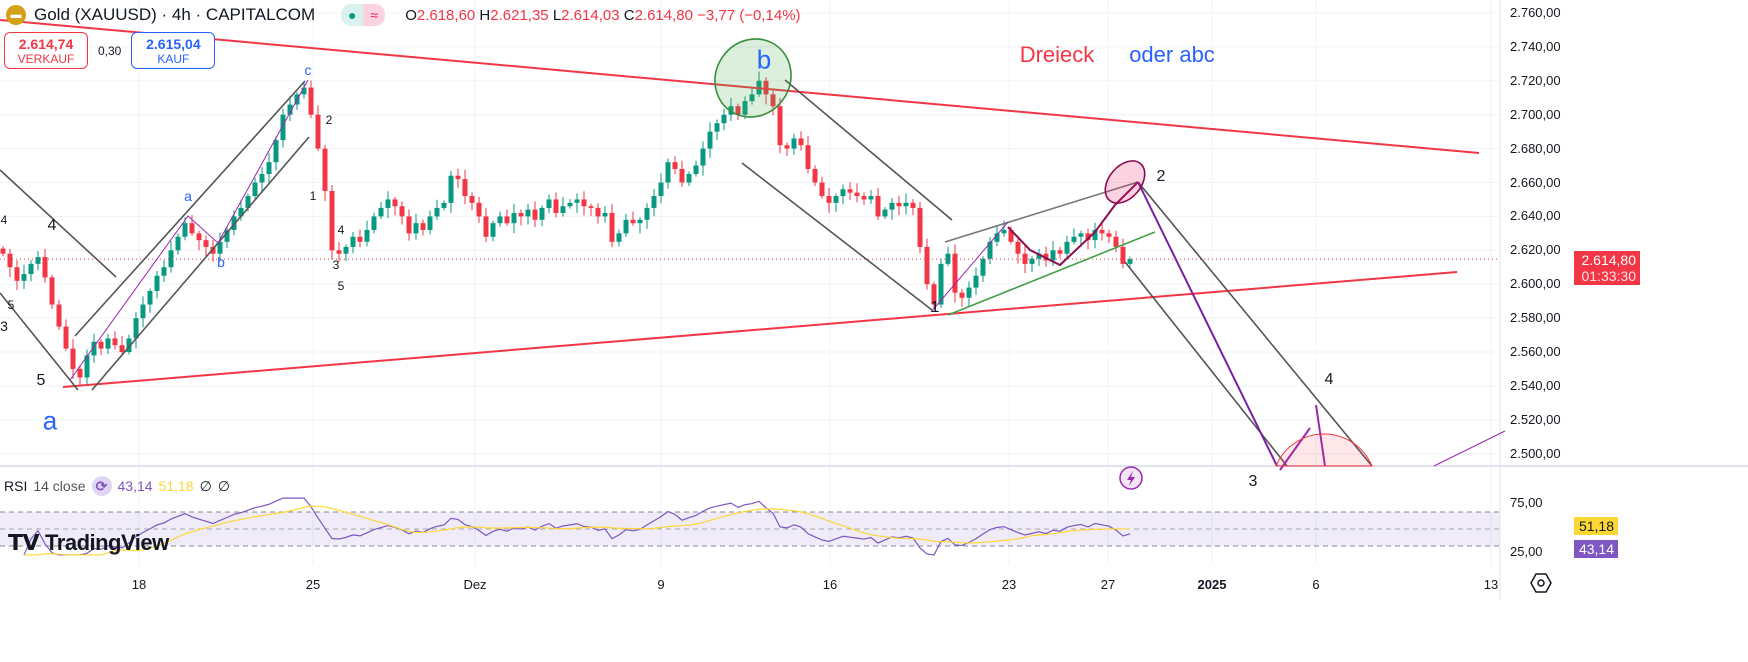  What do you see at coordinates (24, 542) in the screenshot?
I see `tv-logo-icon: 𝗧𝗩` at bounding box center [24, 542].